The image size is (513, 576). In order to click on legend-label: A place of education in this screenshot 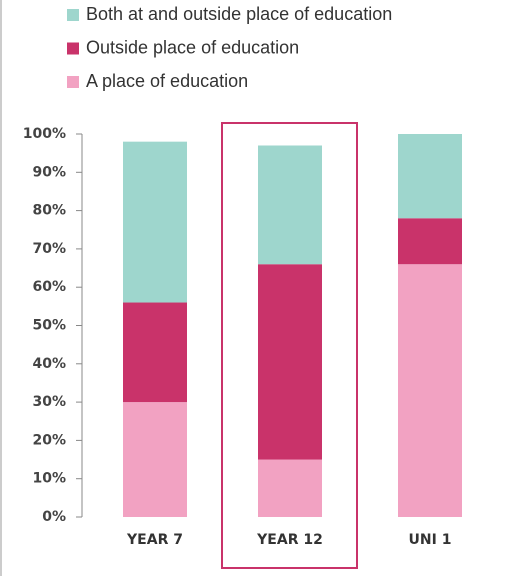, I will do `click(167, 81)`.